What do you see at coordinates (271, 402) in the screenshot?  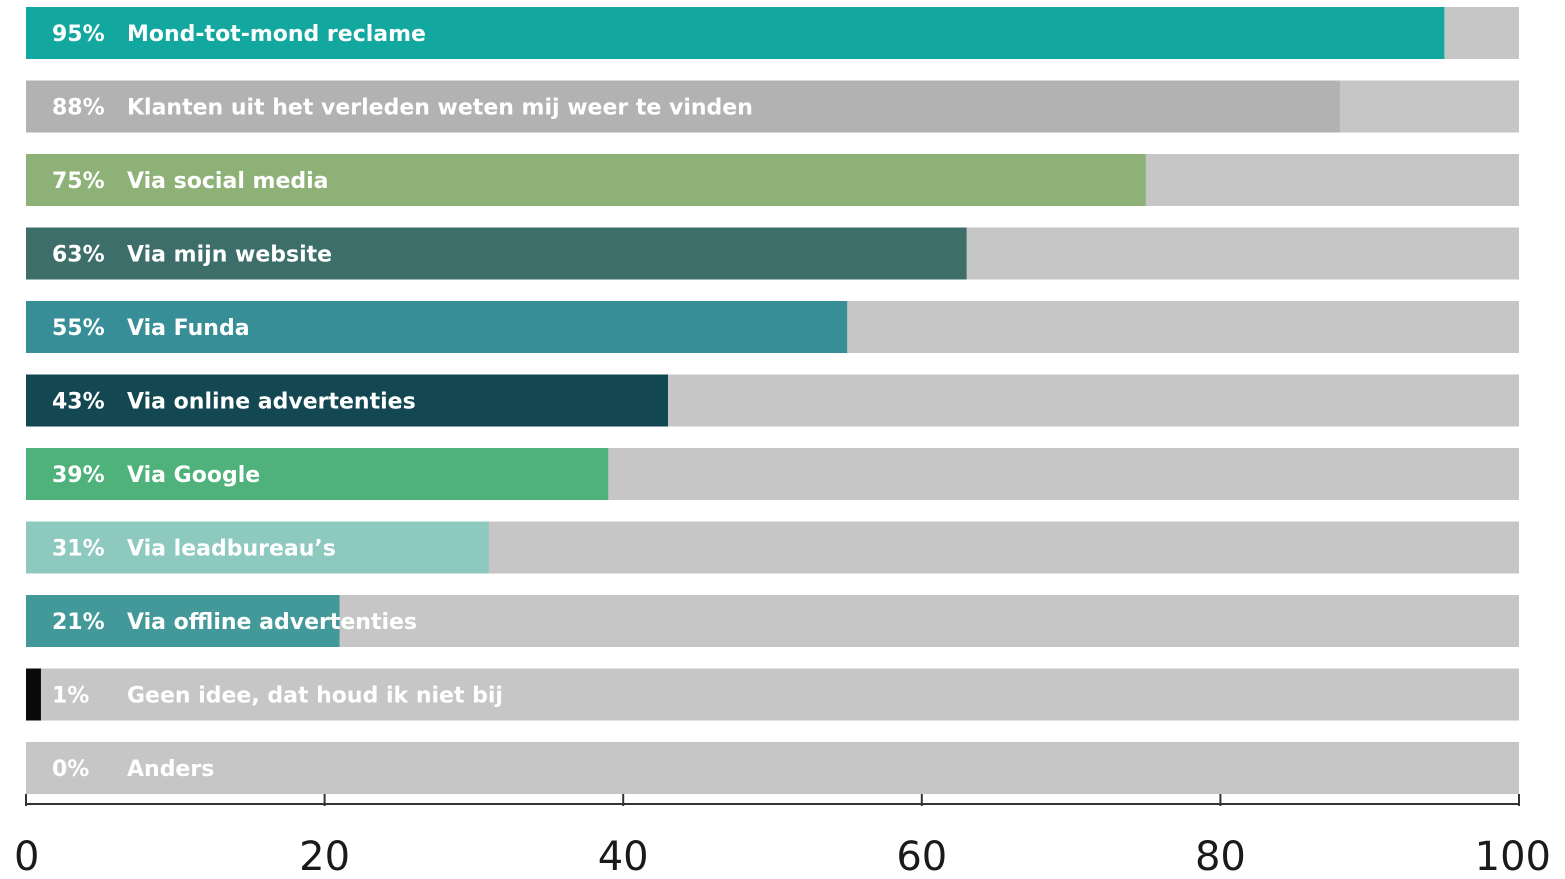 I see `bar-category-label: Via online advertenties` at bounding box center [271, 402].